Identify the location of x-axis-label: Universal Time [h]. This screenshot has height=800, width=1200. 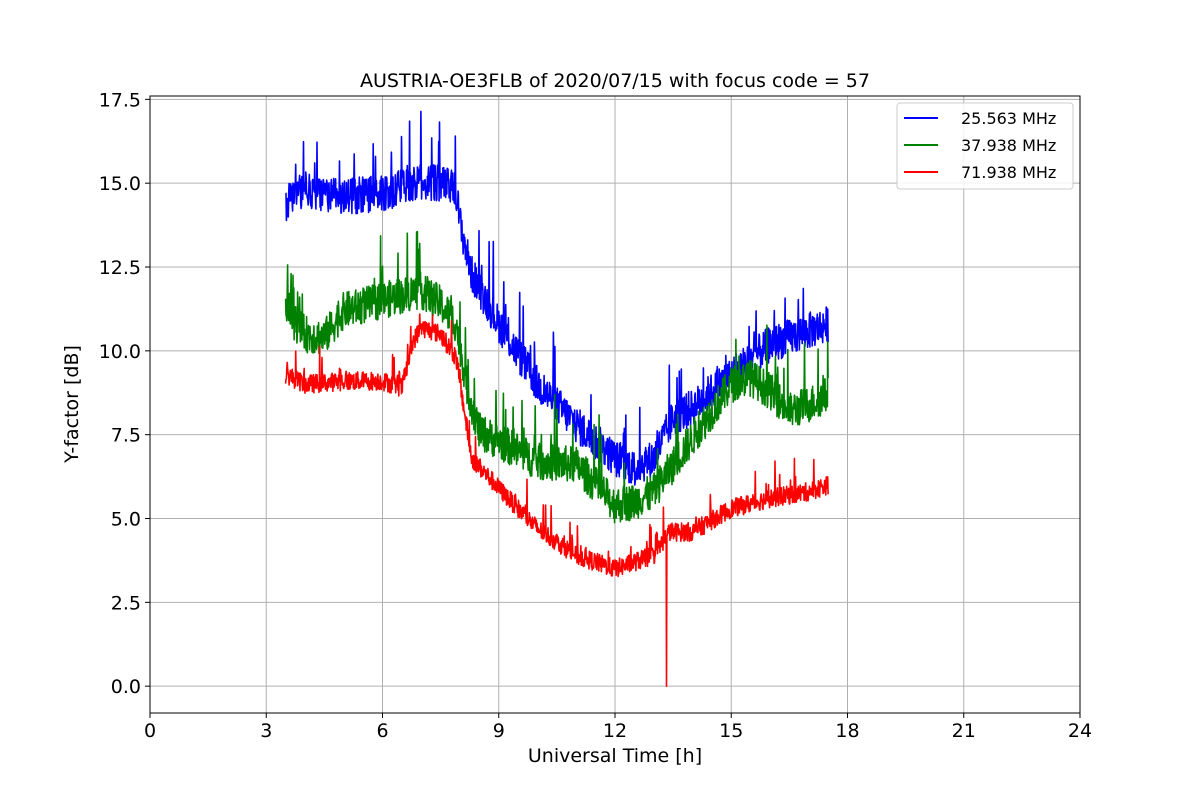
(615, 756).